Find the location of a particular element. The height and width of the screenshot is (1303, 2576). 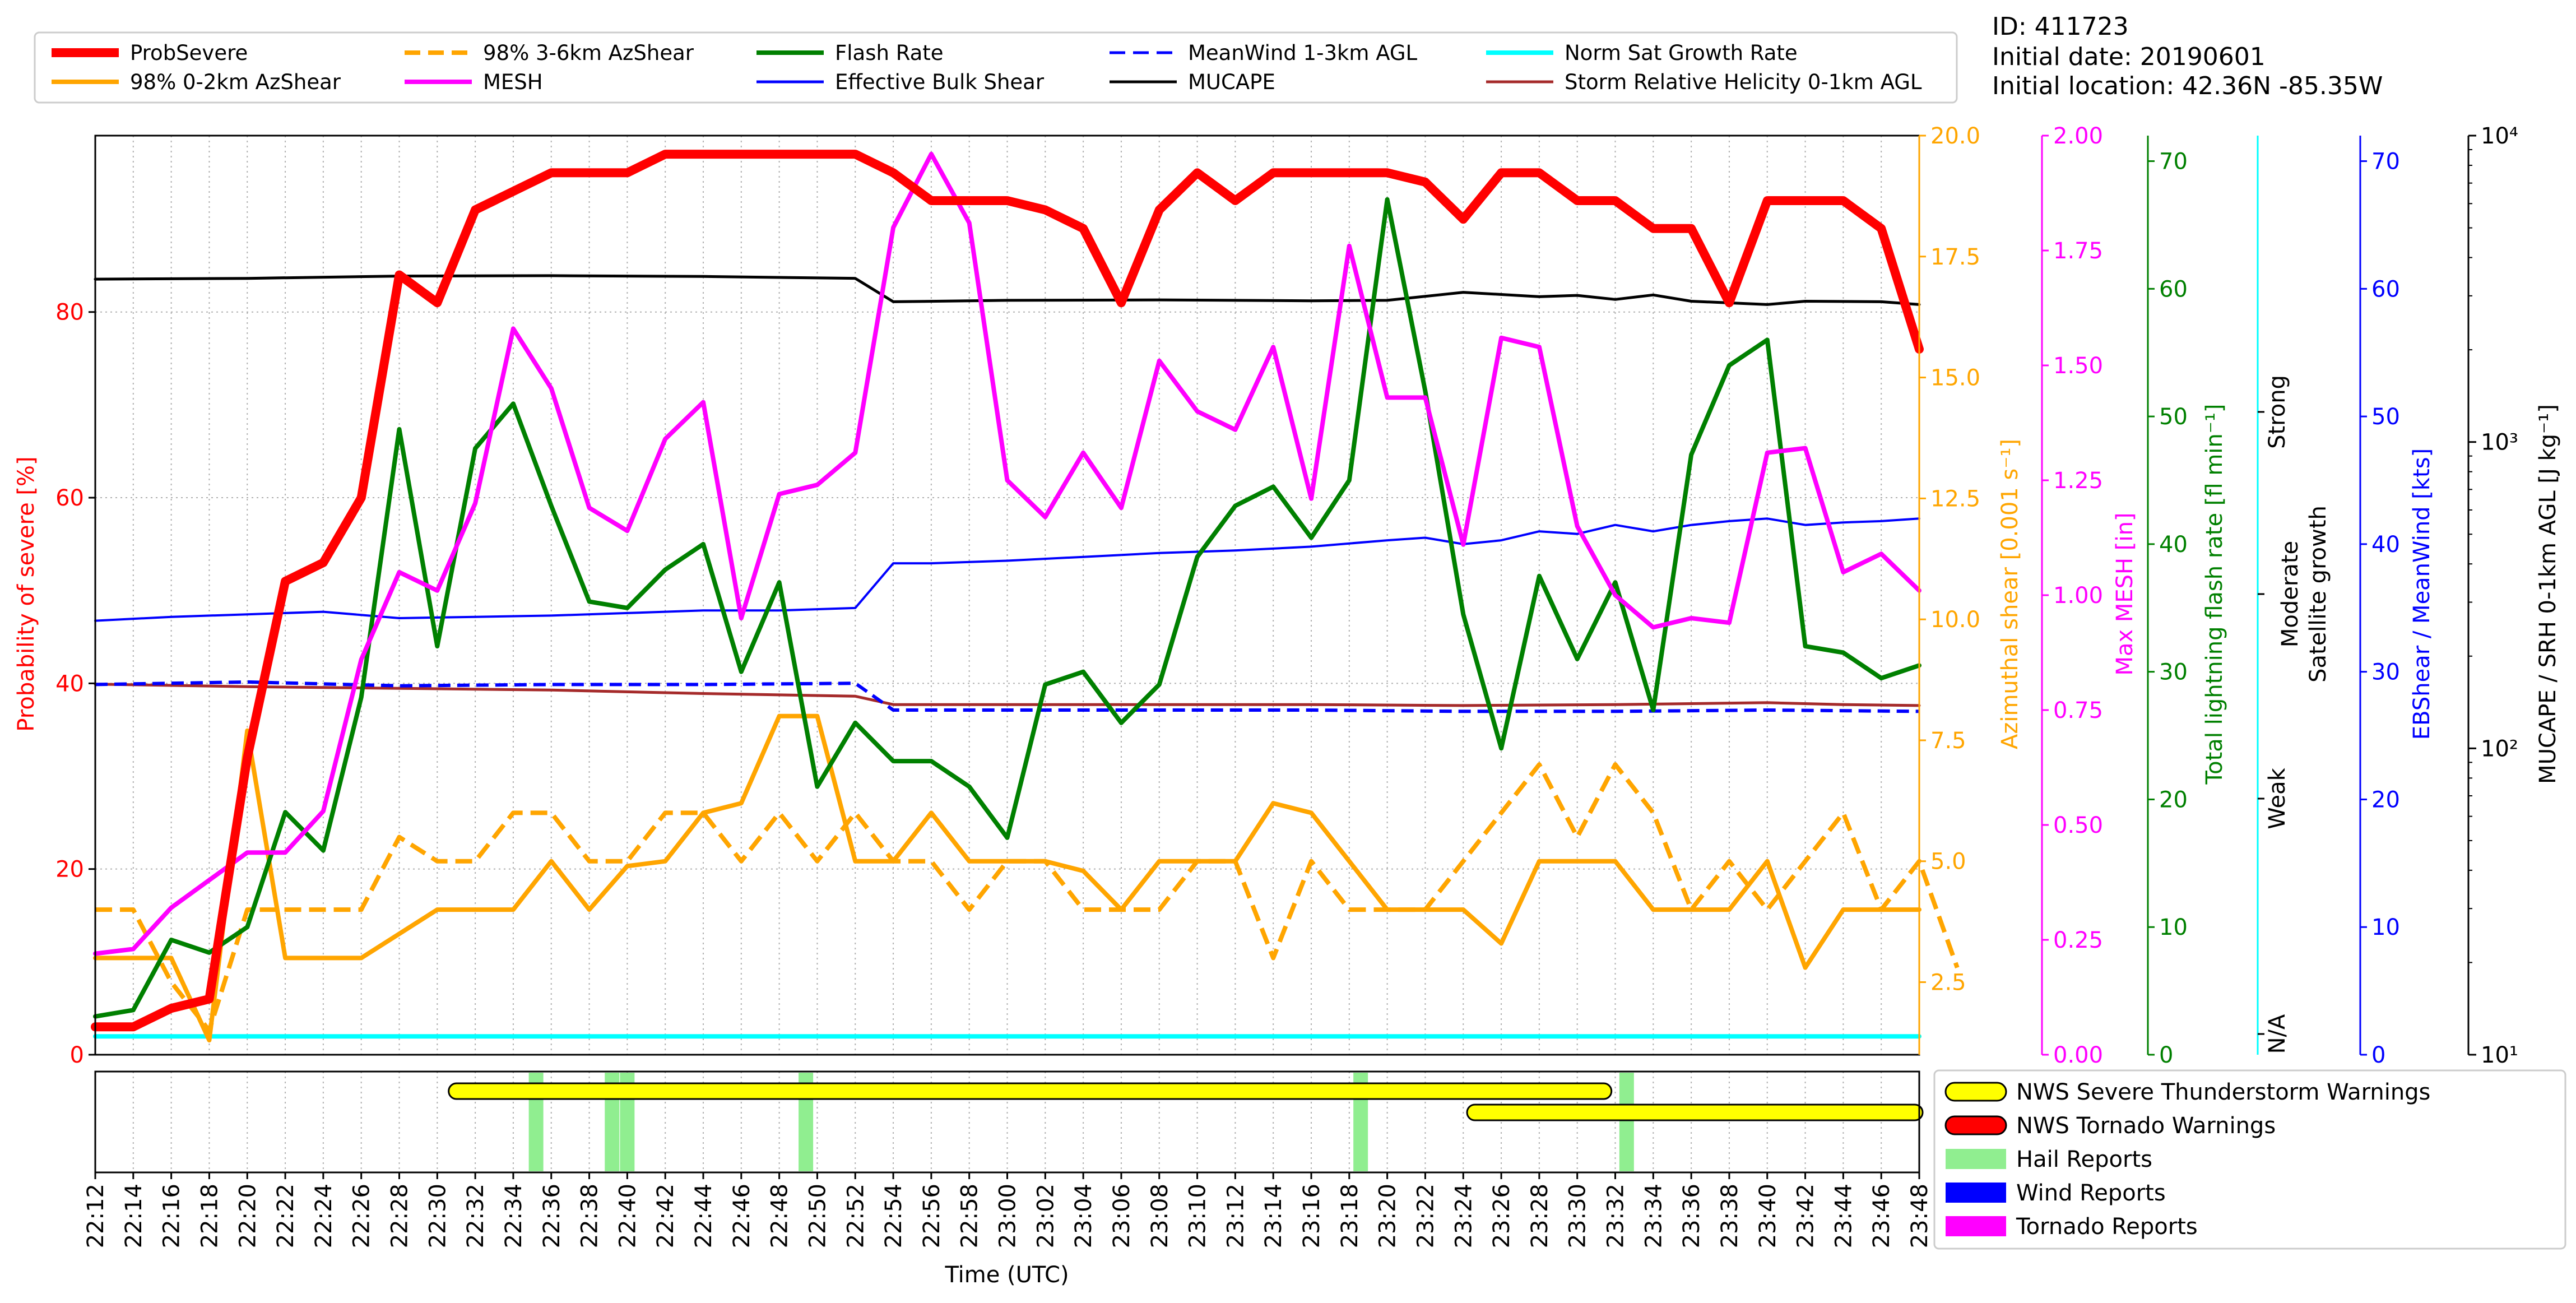

x-tick-label: 23:48 is located at coordinates (1920, 1216).